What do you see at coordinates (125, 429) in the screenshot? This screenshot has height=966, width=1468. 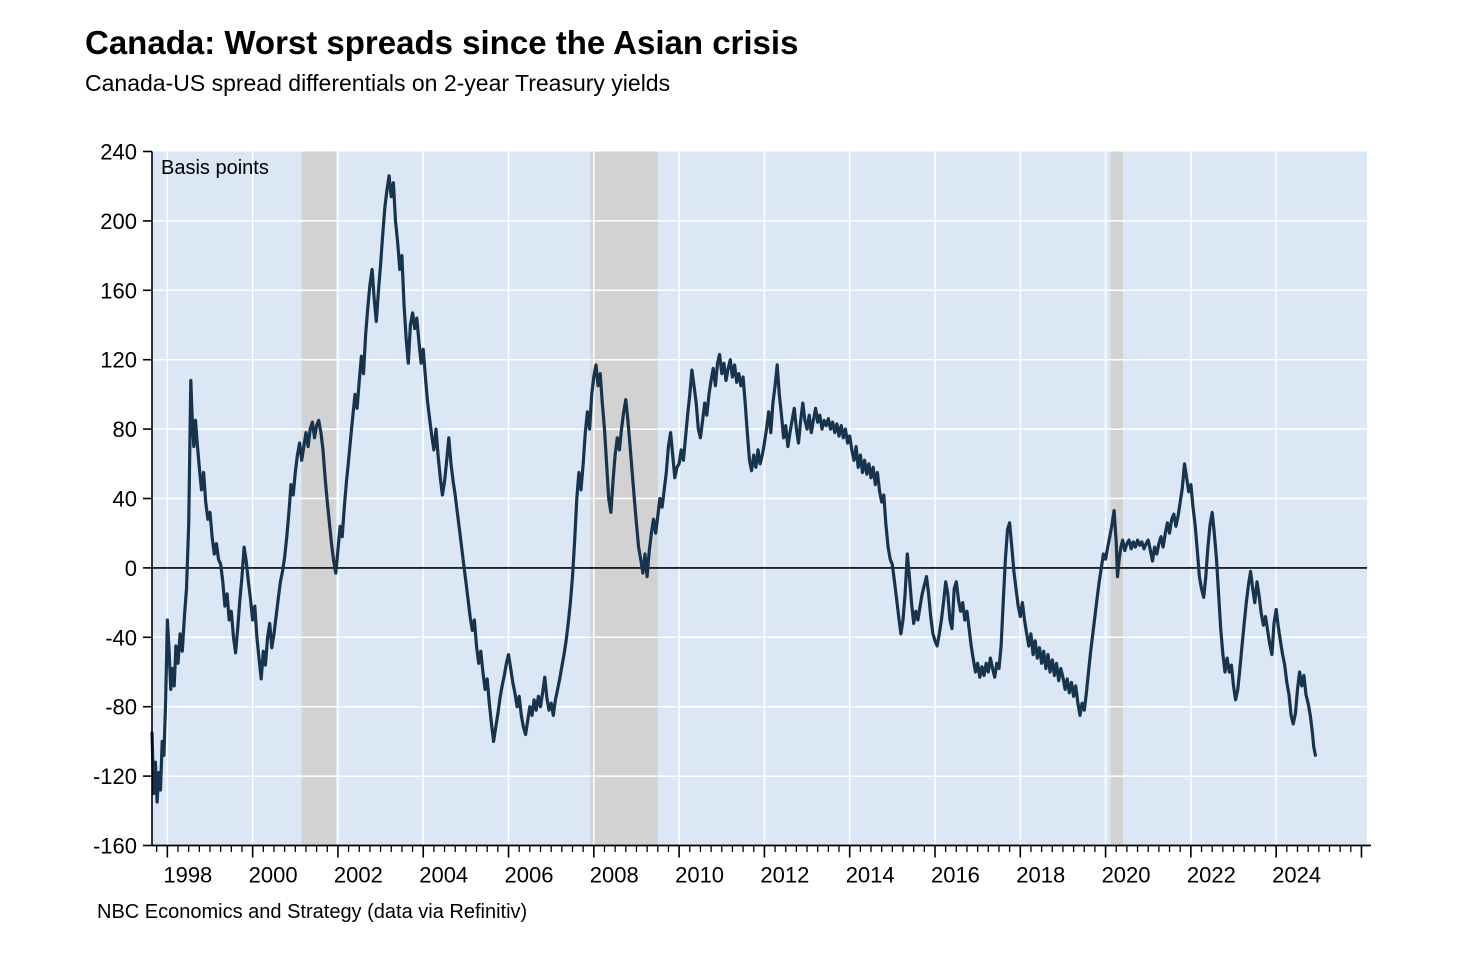 I see `y-tick-label: 80` at bounding box center [125, 429].